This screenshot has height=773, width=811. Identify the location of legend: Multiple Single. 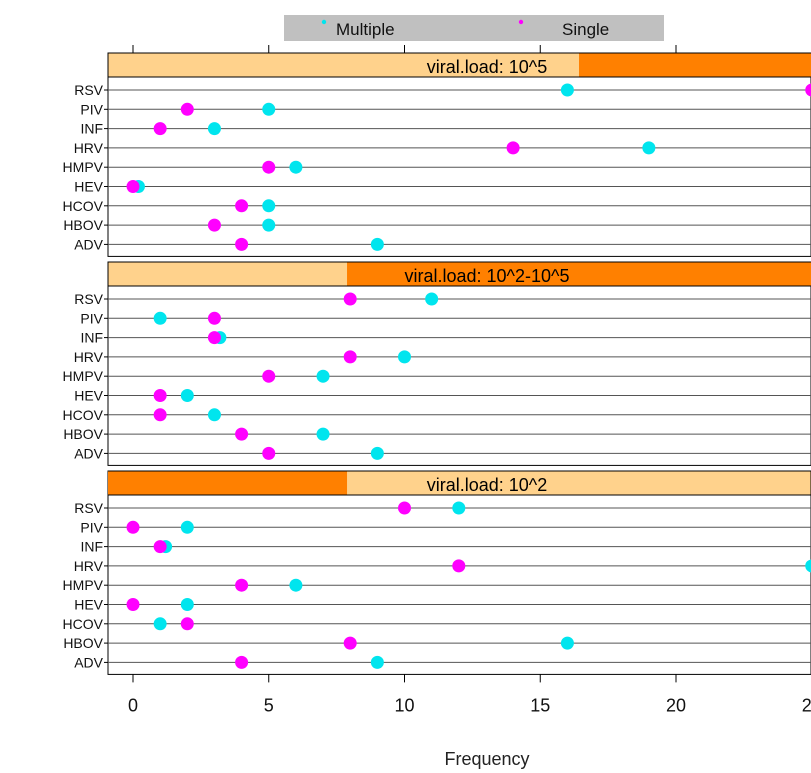
(404, 34).